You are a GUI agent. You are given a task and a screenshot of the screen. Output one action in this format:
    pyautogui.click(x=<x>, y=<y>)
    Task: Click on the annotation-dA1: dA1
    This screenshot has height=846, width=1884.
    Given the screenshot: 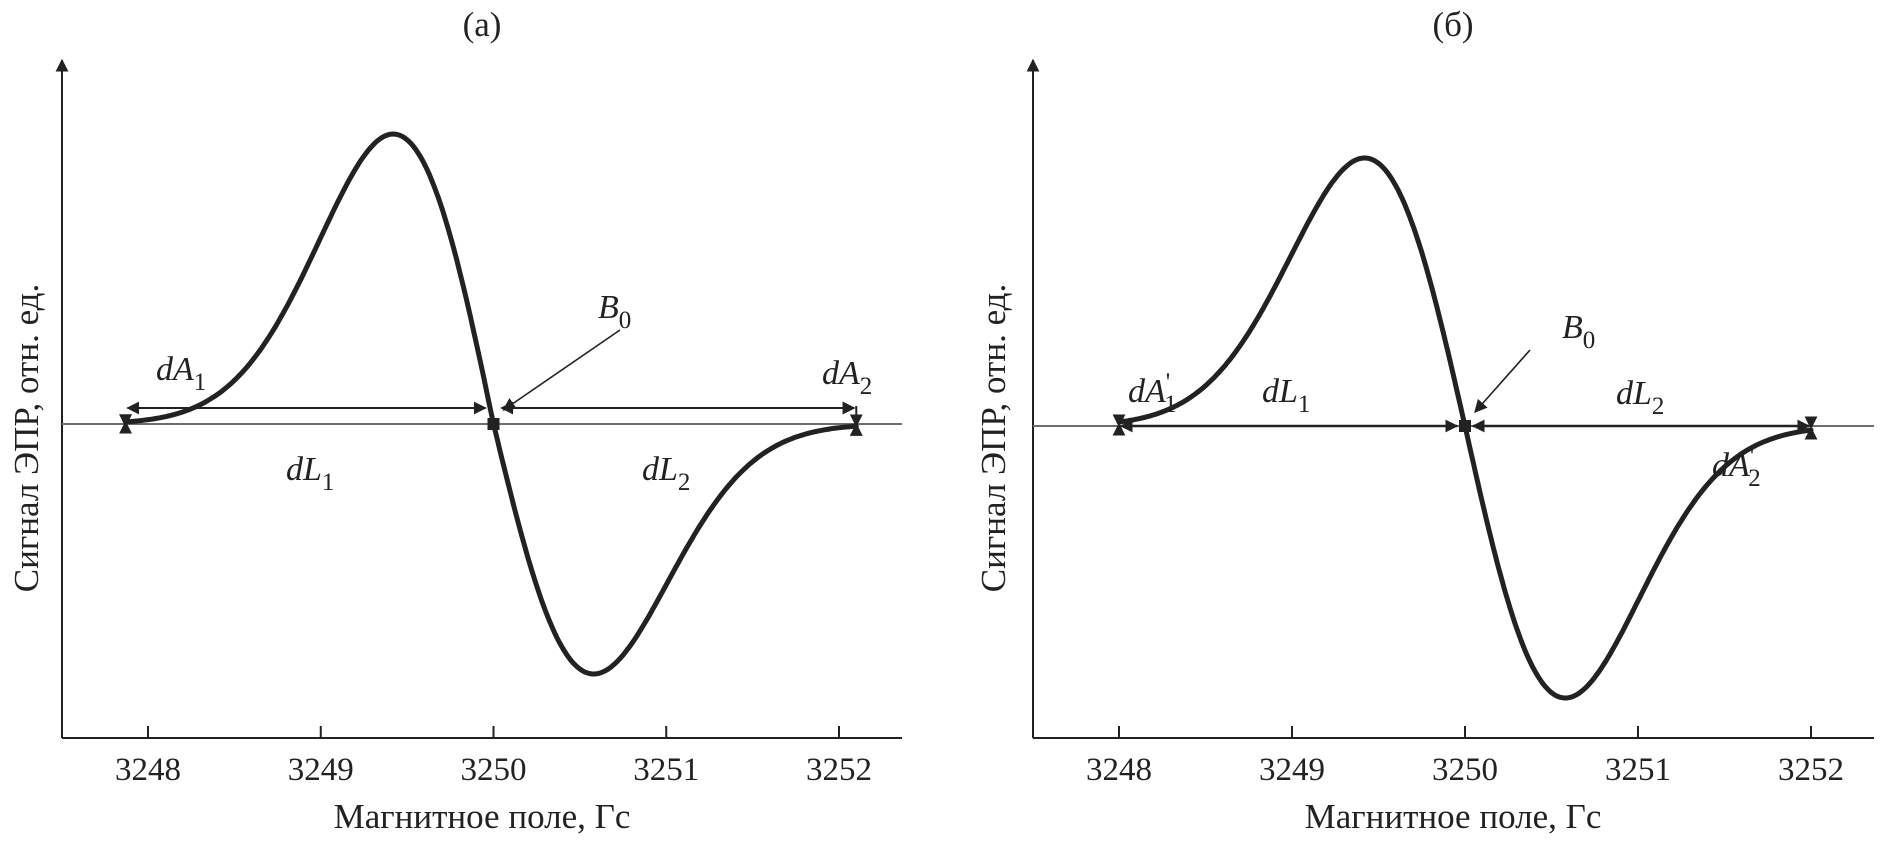 What is the action you would take?
    pyautogui.click(x=181, y=373)
    